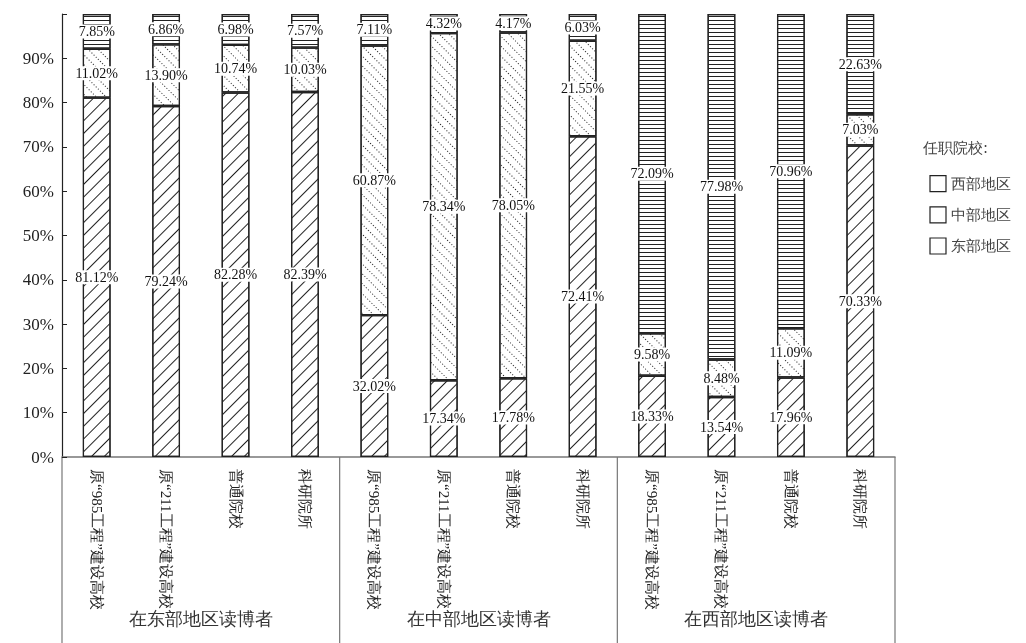  I want to click on data-label: 6.98%, so click(235, 29).